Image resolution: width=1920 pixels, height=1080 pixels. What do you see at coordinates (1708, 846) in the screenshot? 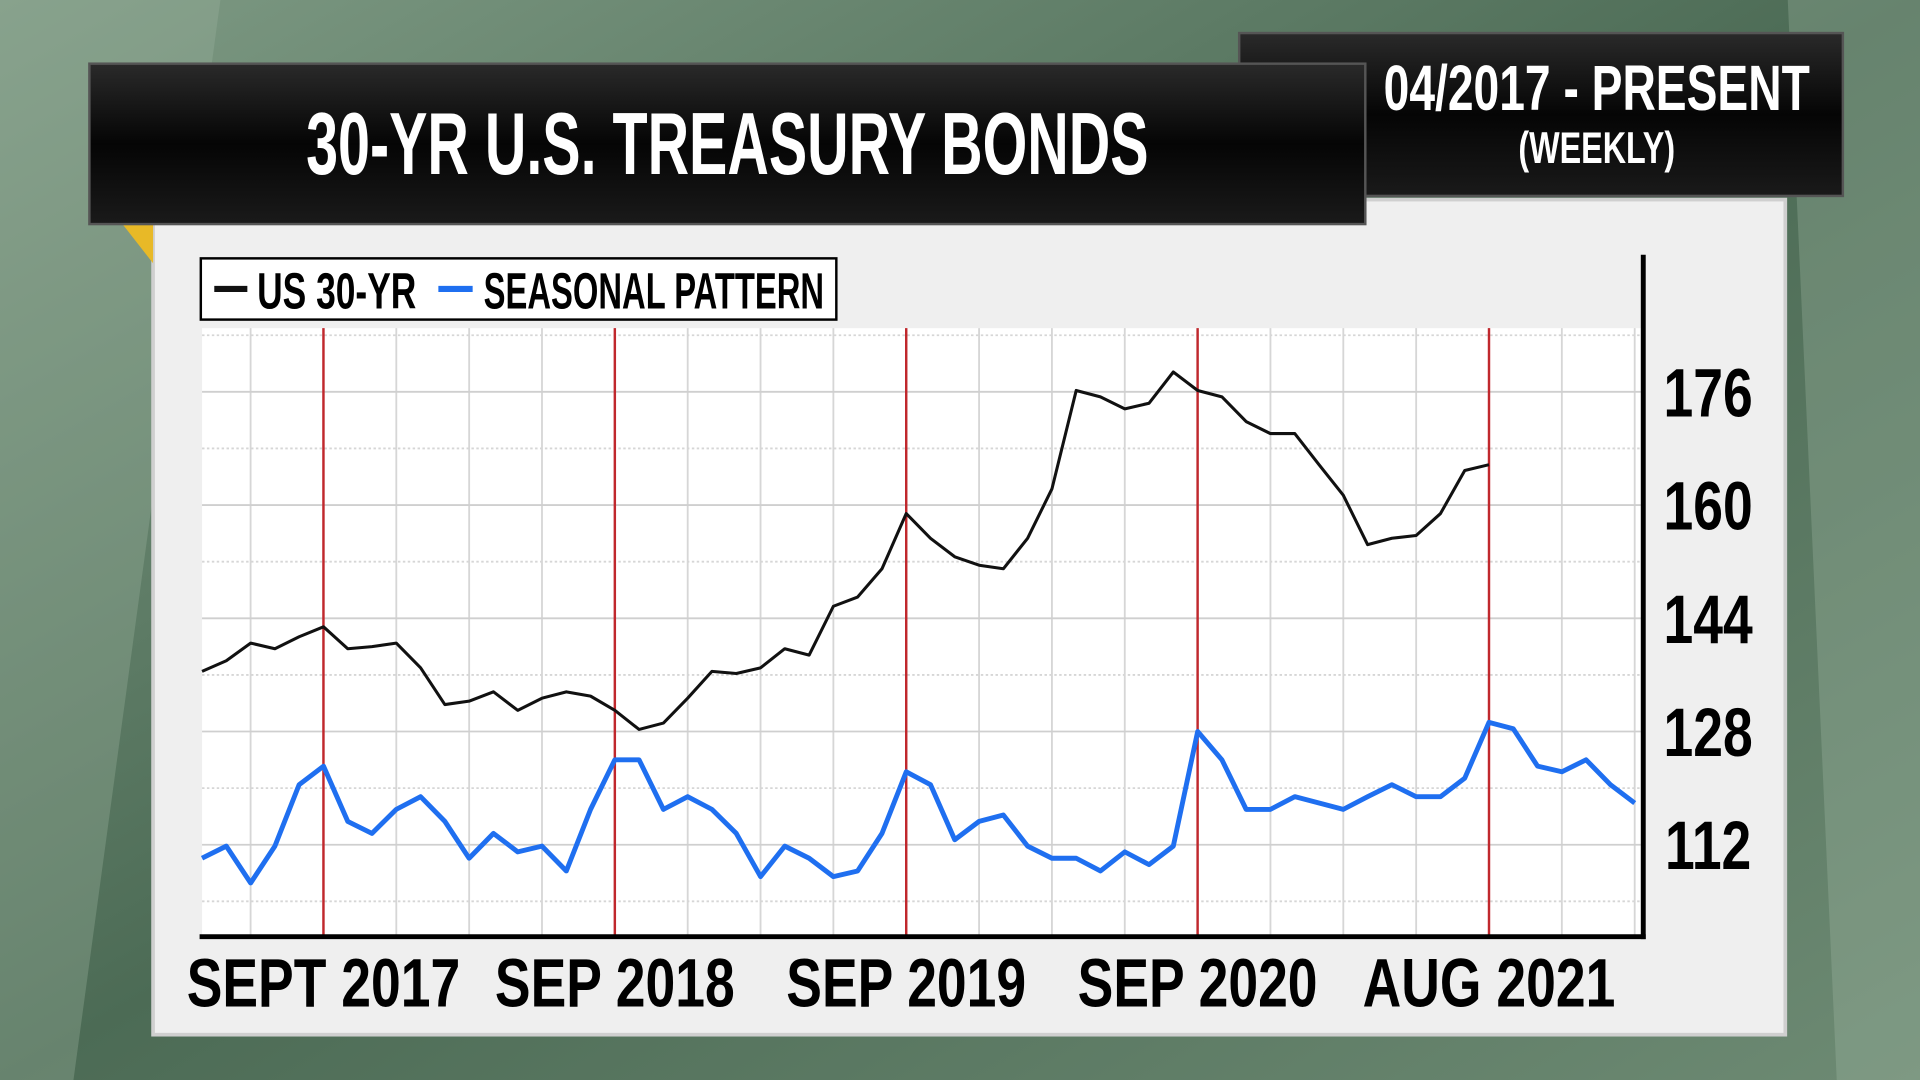
I see `y-tick-label: 112` at bounding box center [1708, 846].